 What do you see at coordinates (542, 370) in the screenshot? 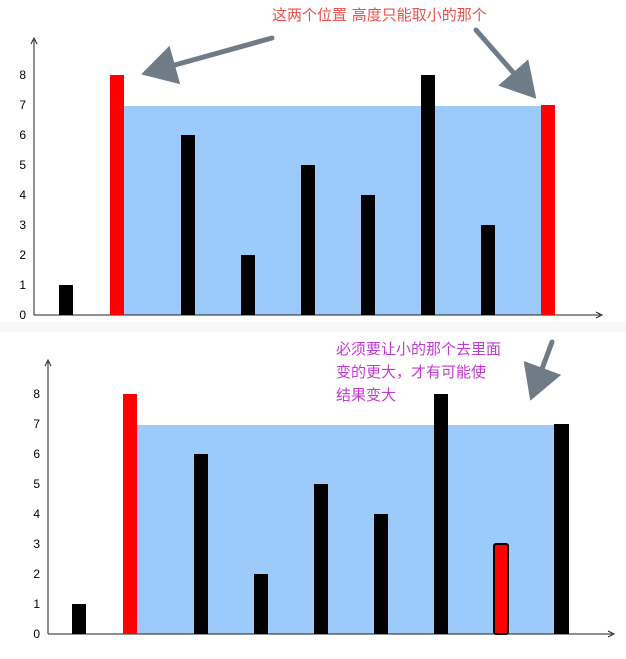
I see `arrow-bottom` at bounding box center [542, 370].